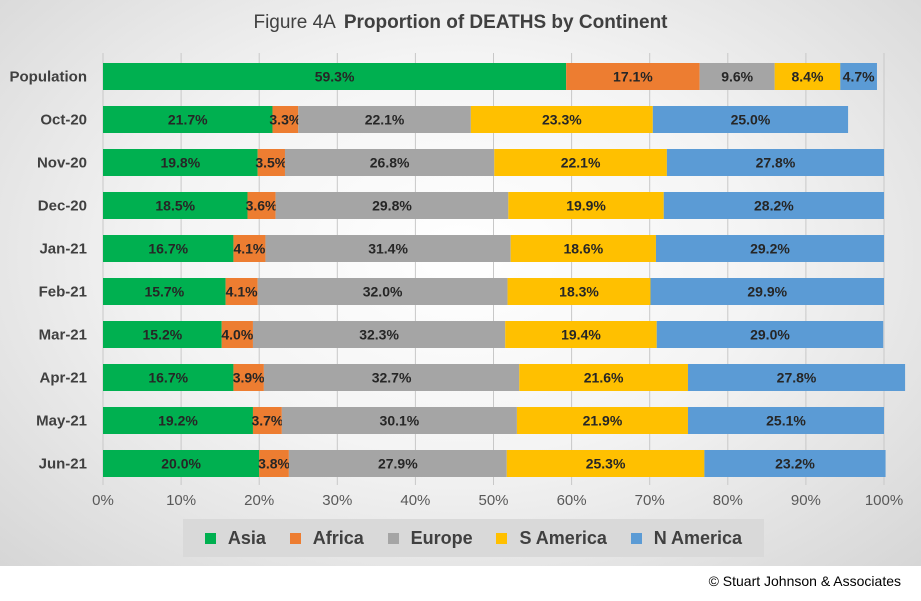 The height and width of the screenshot is (601, 921). I want to click on data-label: 3.5%, so click(271, 163).